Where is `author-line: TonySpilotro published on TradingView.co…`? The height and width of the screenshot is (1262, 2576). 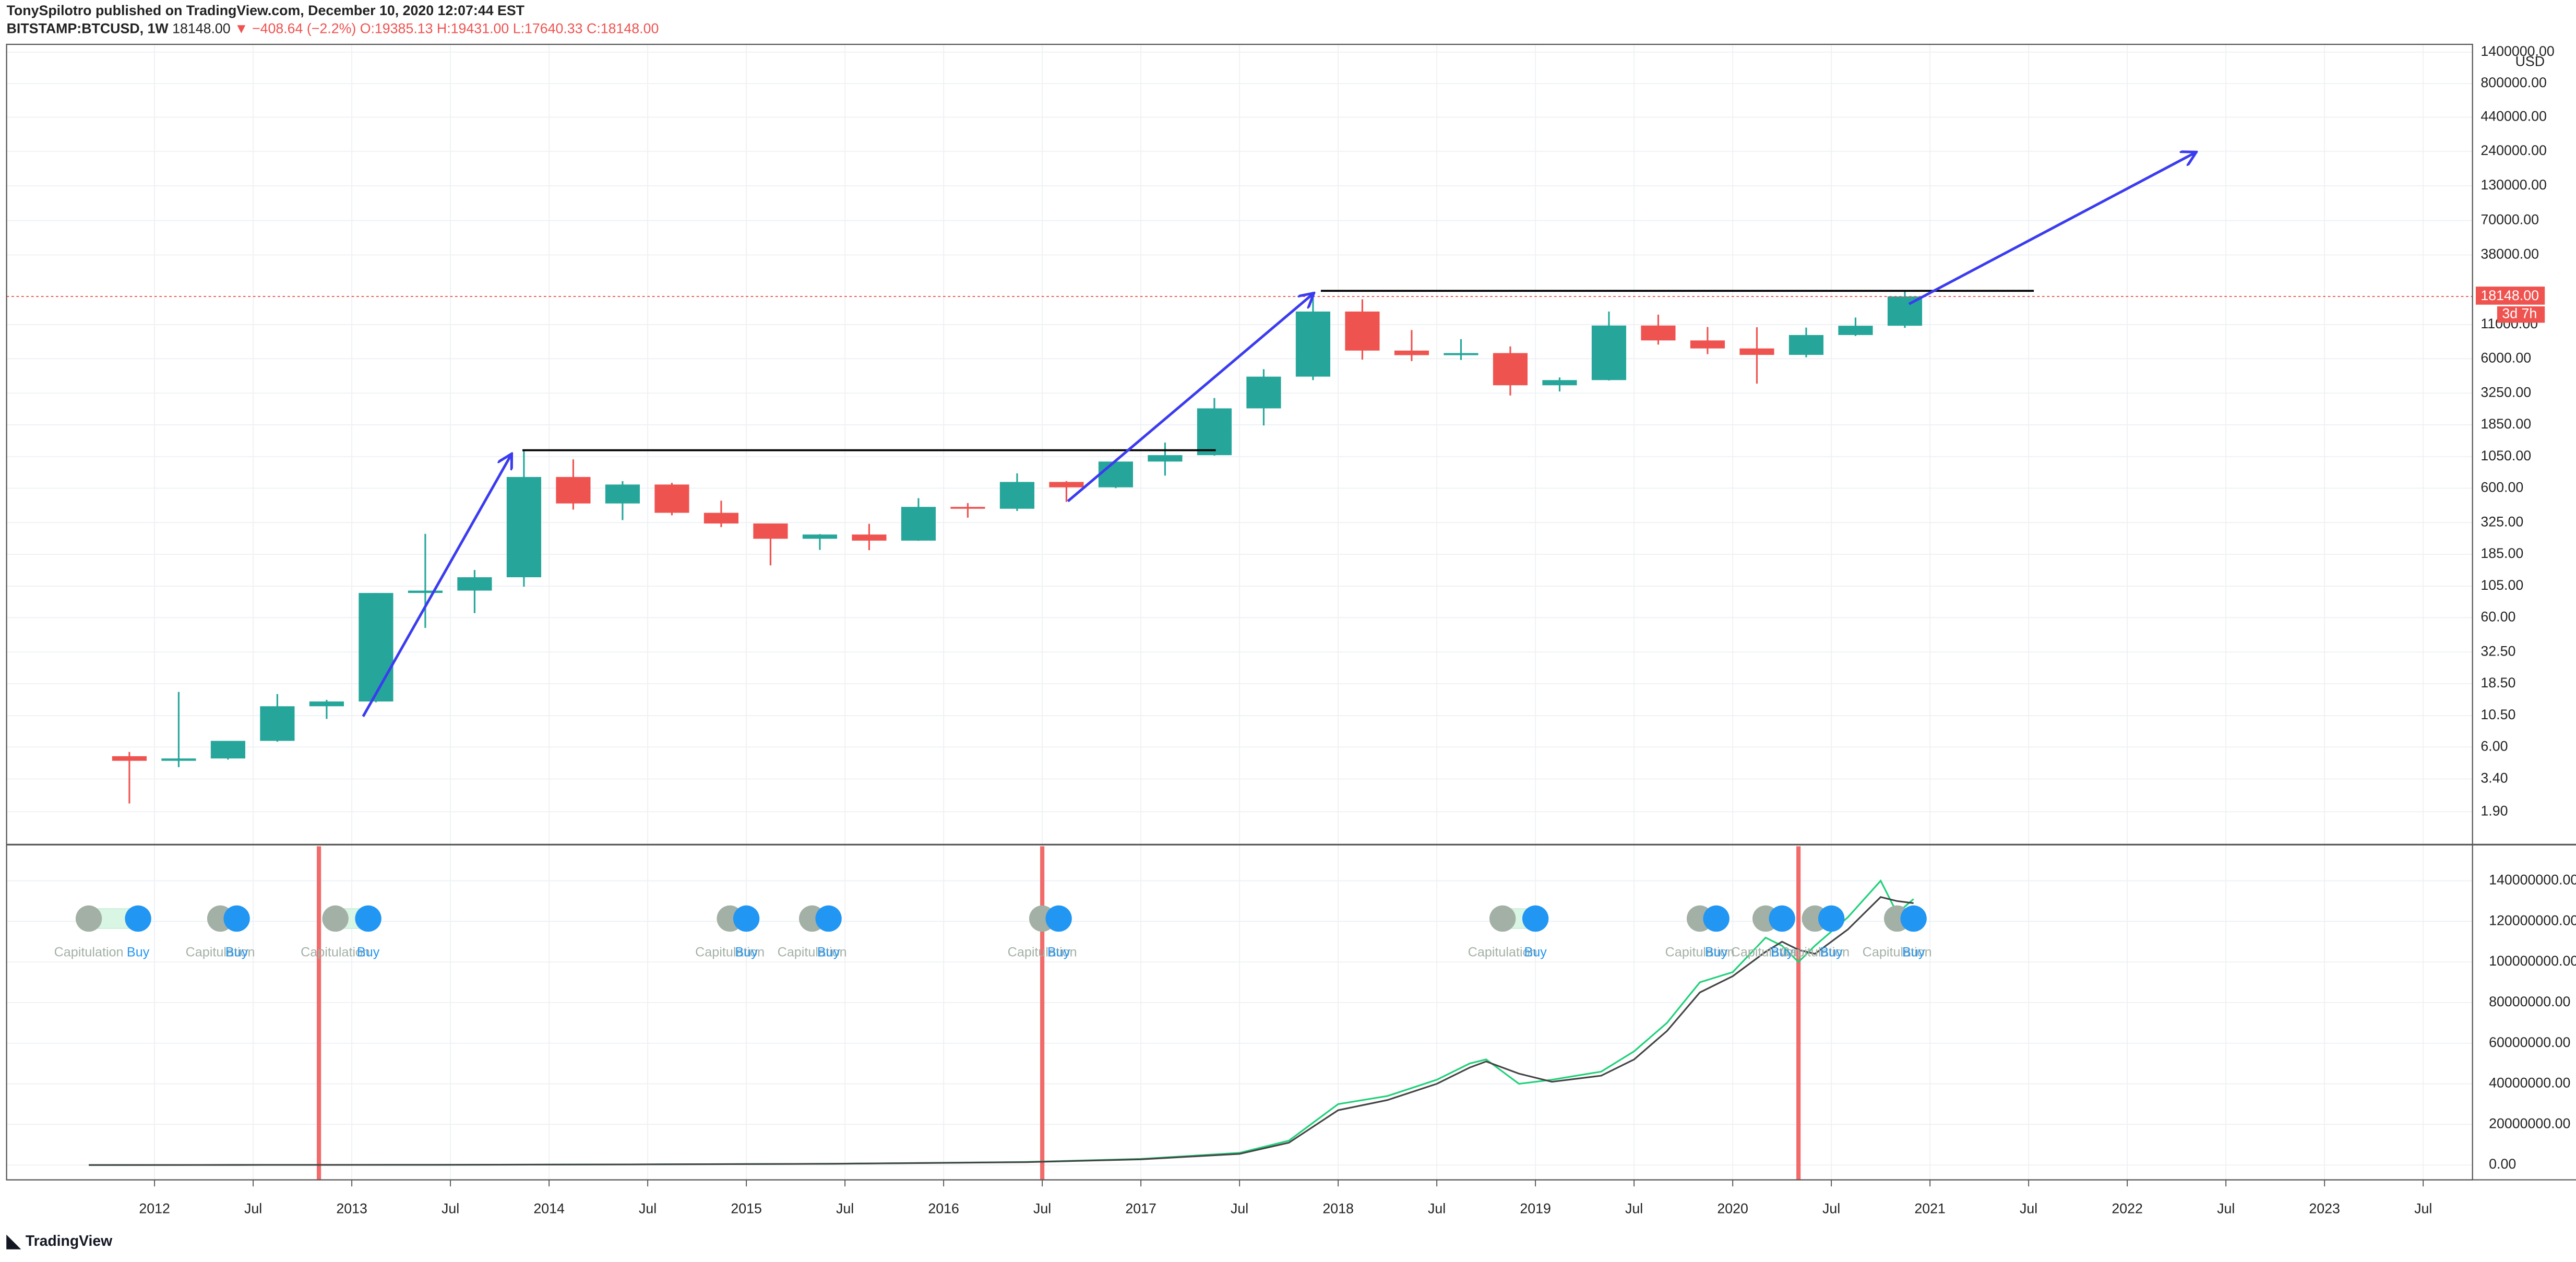 author-line: TonySpilotro published on TradingView.co… is located at coordinates (266, 11).